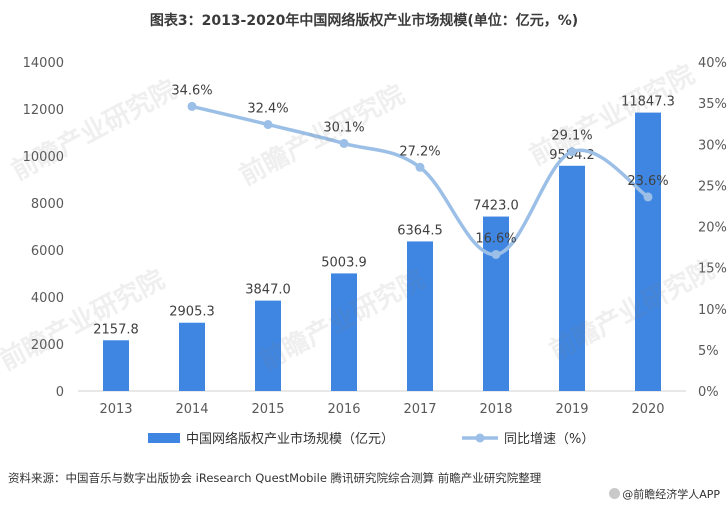 The height and width of the screenshot is (509, 728). What do you see at coordinates (712, 228) in the screenshot?
I see `y-right-tick-label: 20%` at bounding box center [712, 228].